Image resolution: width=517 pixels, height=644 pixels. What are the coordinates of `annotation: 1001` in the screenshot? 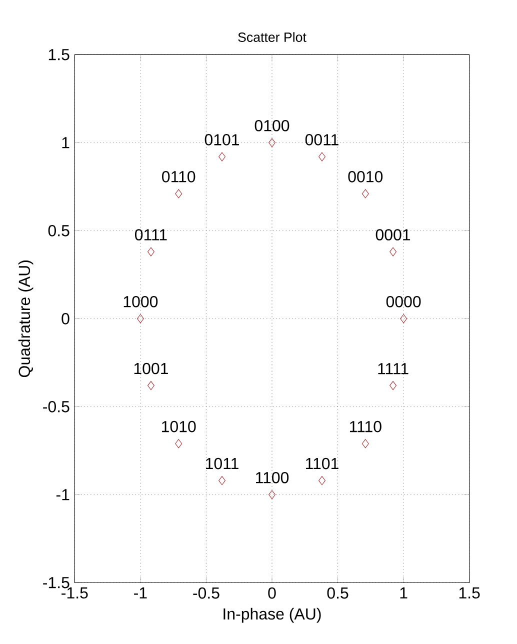 It's located at (151, 368).